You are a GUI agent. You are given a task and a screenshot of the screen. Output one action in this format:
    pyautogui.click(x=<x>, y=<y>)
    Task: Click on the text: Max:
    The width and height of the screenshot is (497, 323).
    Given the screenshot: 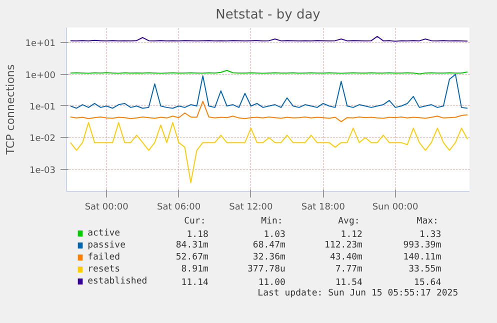 What is the action you would take?
    pyautogui.click(x=427, y=221)
    